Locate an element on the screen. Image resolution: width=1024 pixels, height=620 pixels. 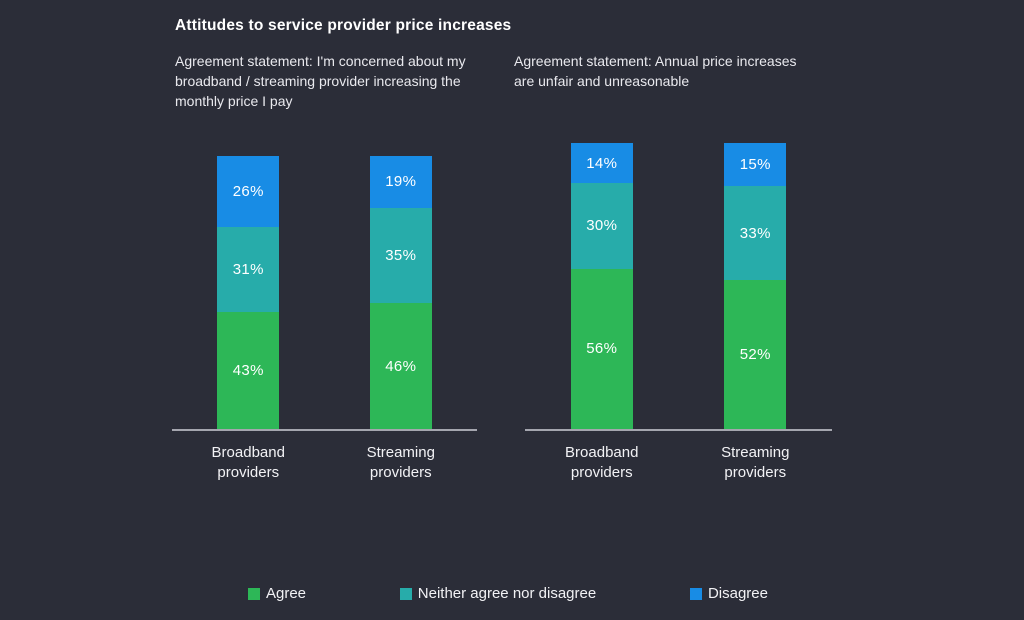
bar-segment: 14% is located at coordinates (601, 163).